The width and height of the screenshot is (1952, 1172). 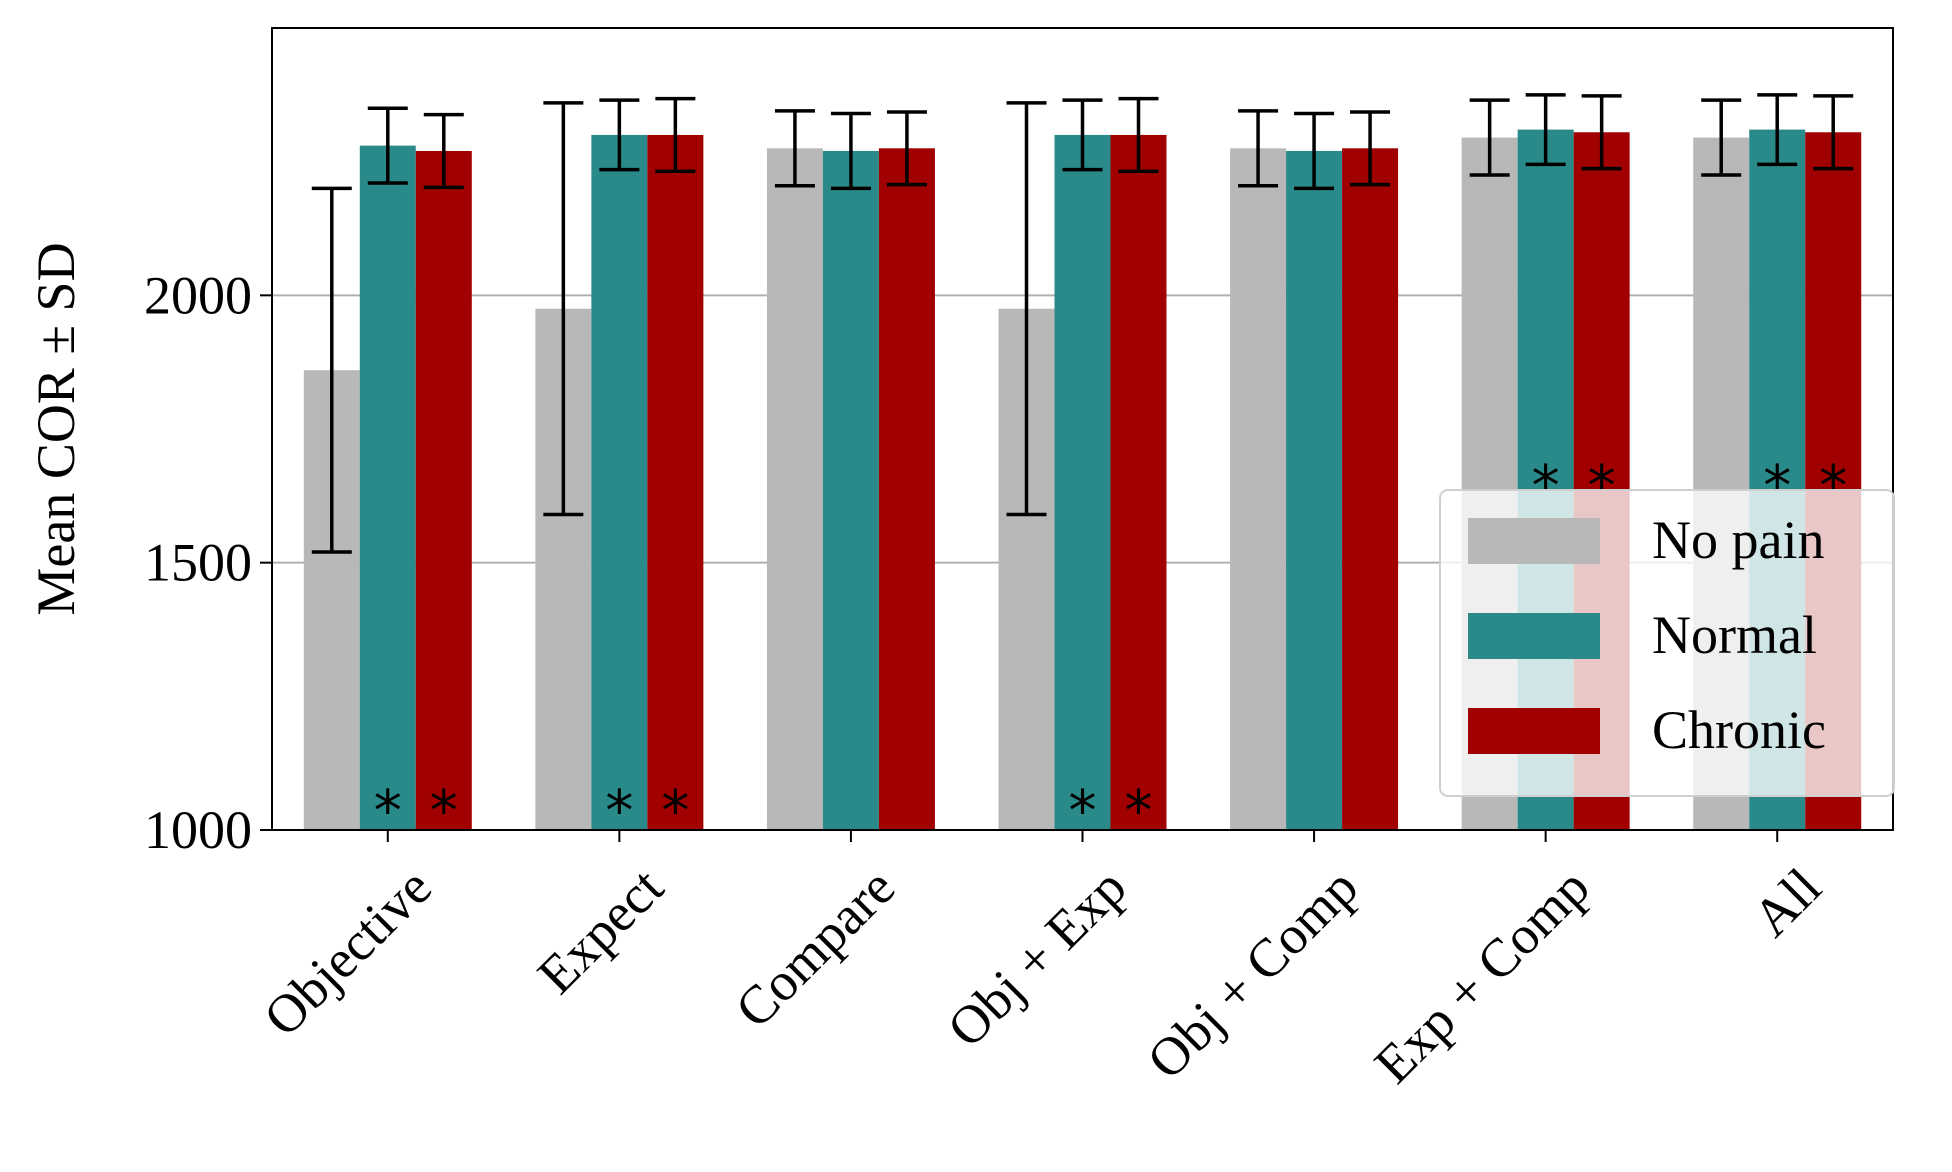 I want to click on x-tick-label: Obj + Exp, so click(x=1037, y=958).